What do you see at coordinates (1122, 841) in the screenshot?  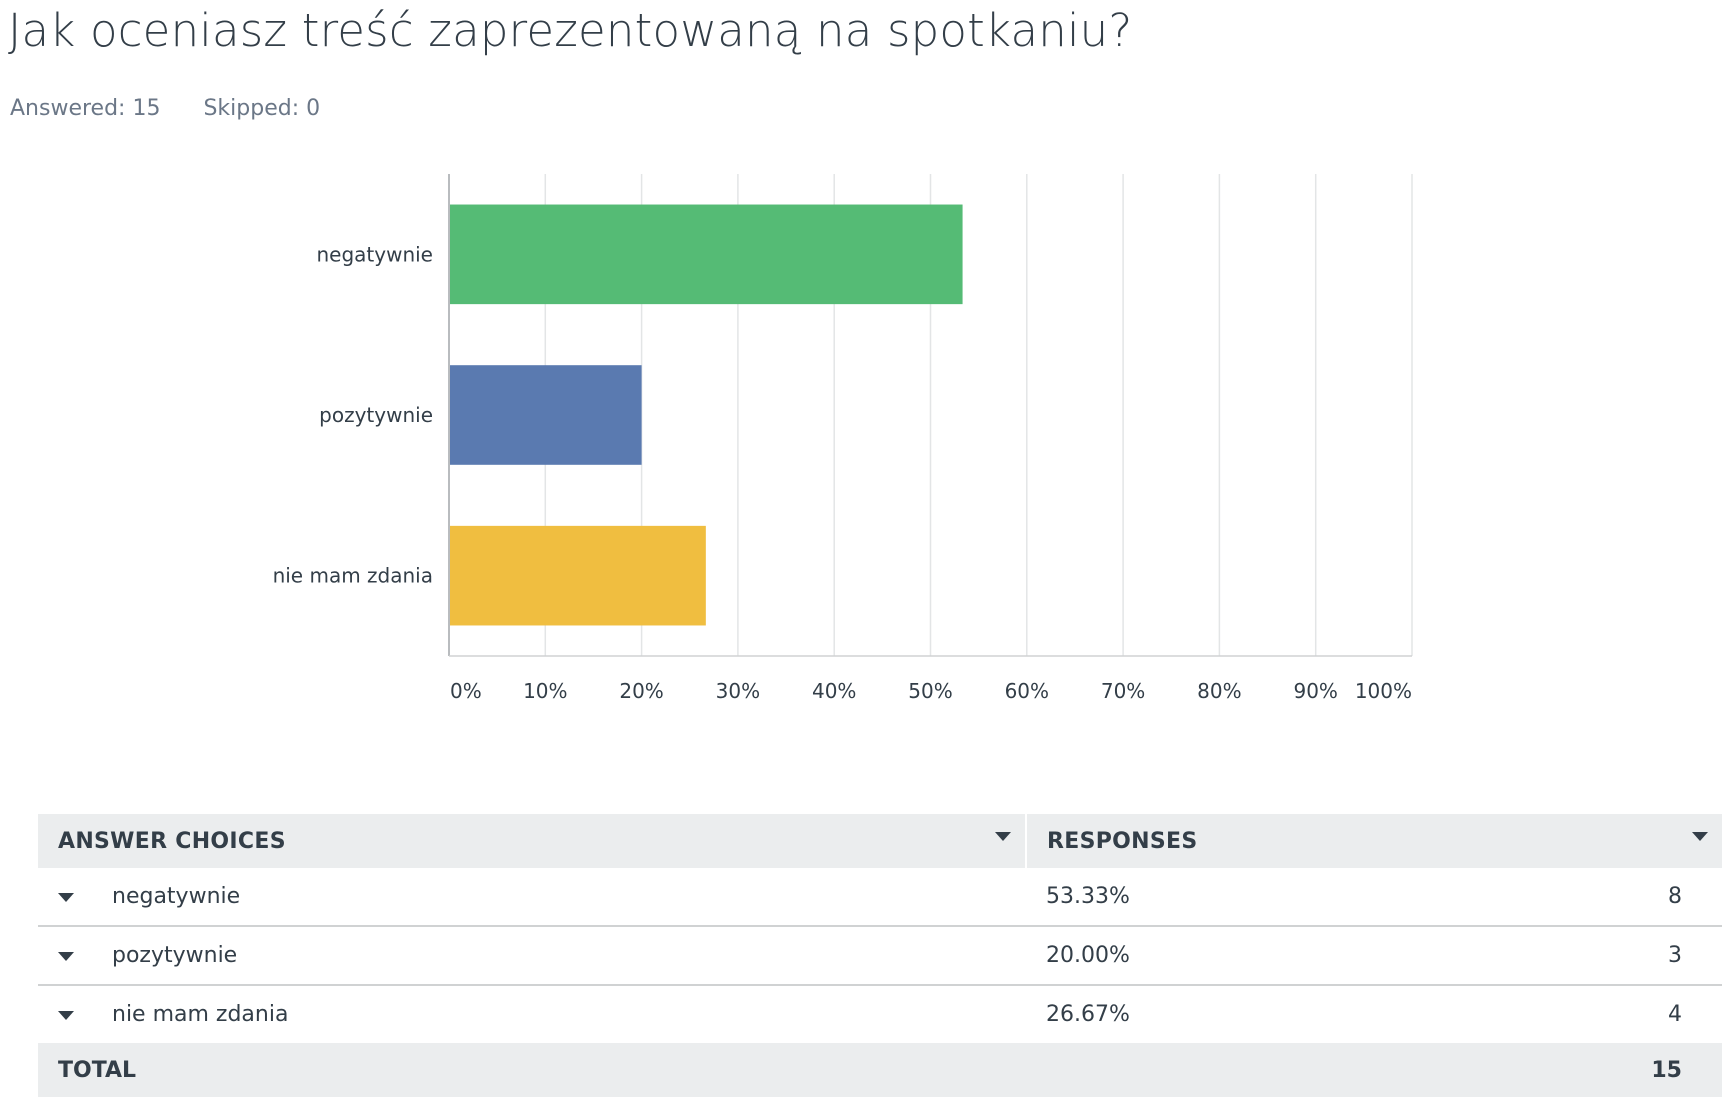 I see `responses-header-label: RESPONSES` at bounding box center [1122, 841].